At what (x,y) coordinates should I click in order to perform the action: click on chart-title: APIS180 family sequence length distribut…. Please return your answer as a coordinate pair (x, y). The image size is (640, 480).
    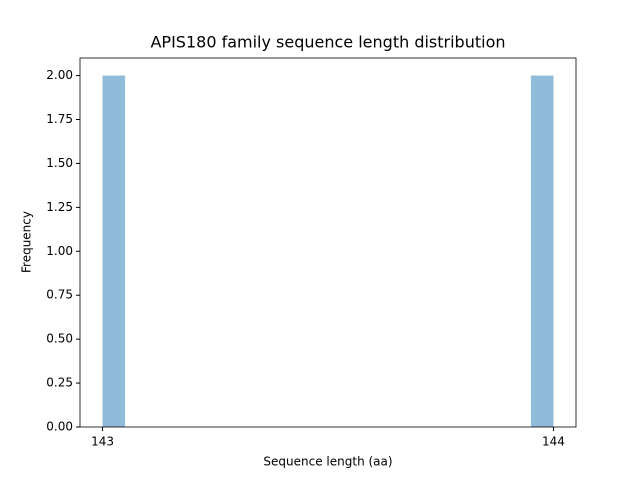
    Looking at the image, I should click on (327, 42).